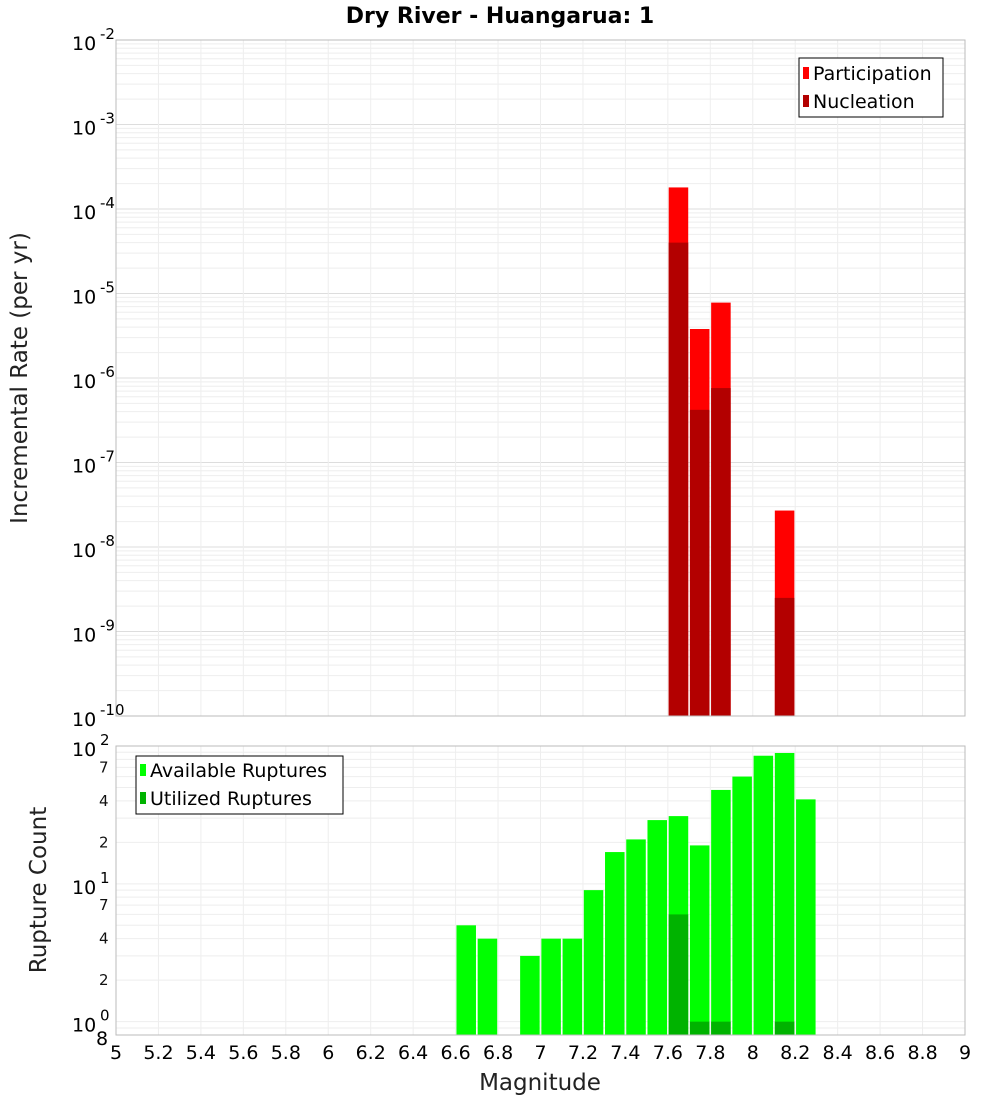 Image resolution: width=1000 pixels, height=1100 pixels. What do you see at coordinates (107, 626) in the screenshot?
I see `y-tick-exponent: -9` at bounding box center [107, 626].